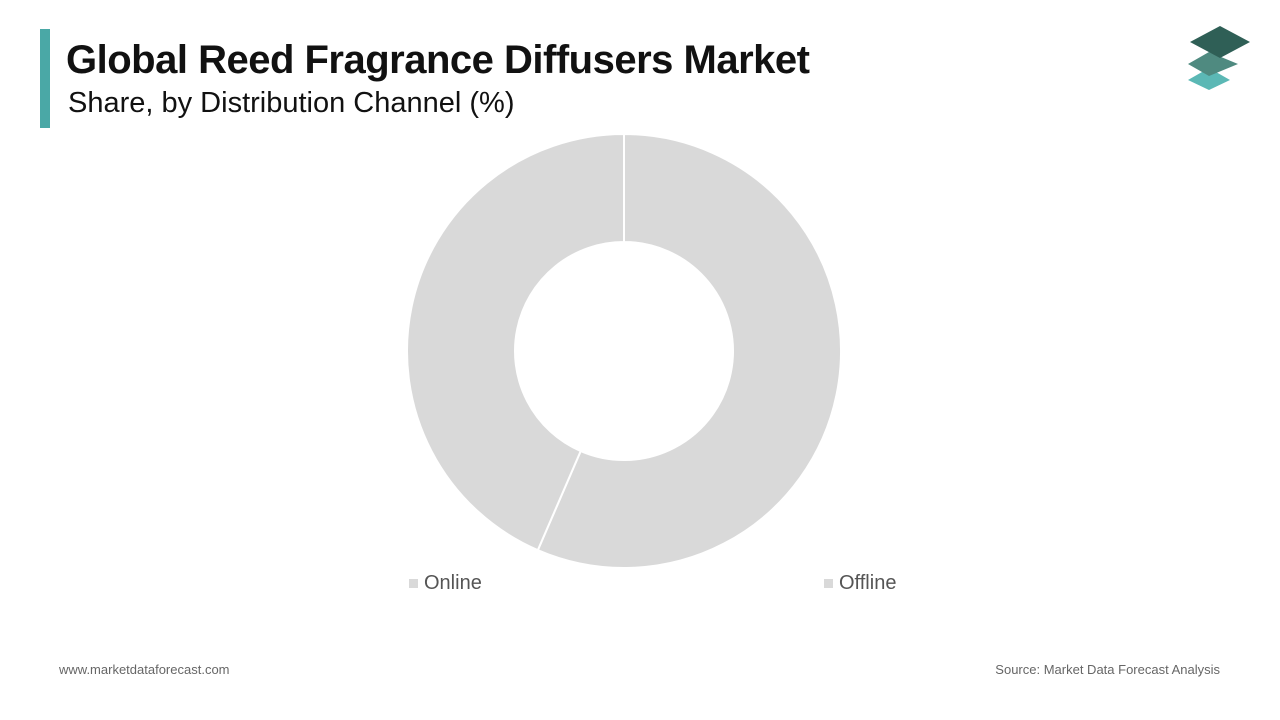  Describe the element at coordinates (45, 78) in the screenshot. I see `title-accent-bar` at that location.